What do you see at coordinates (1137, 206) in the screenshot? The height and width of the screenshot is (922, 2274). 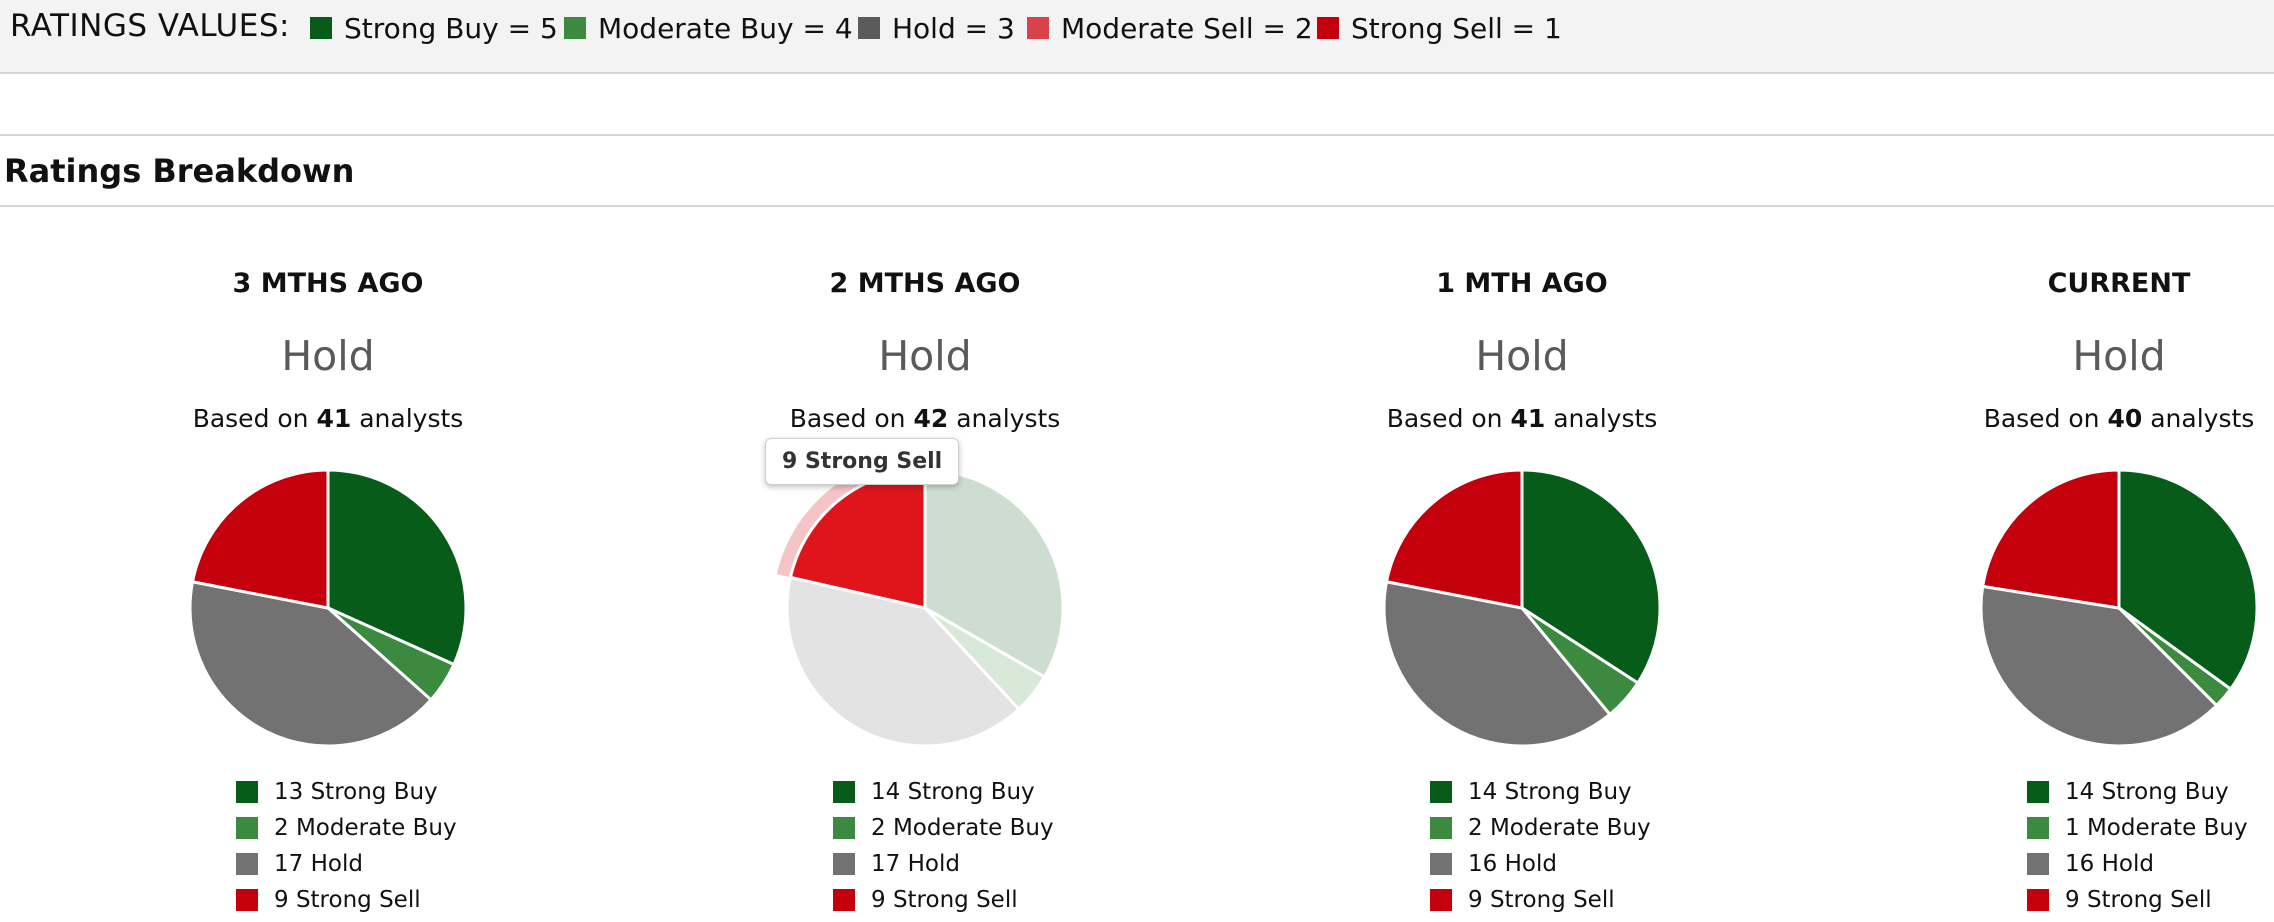 I see `section-divider` at bounding box center [1137, 206].